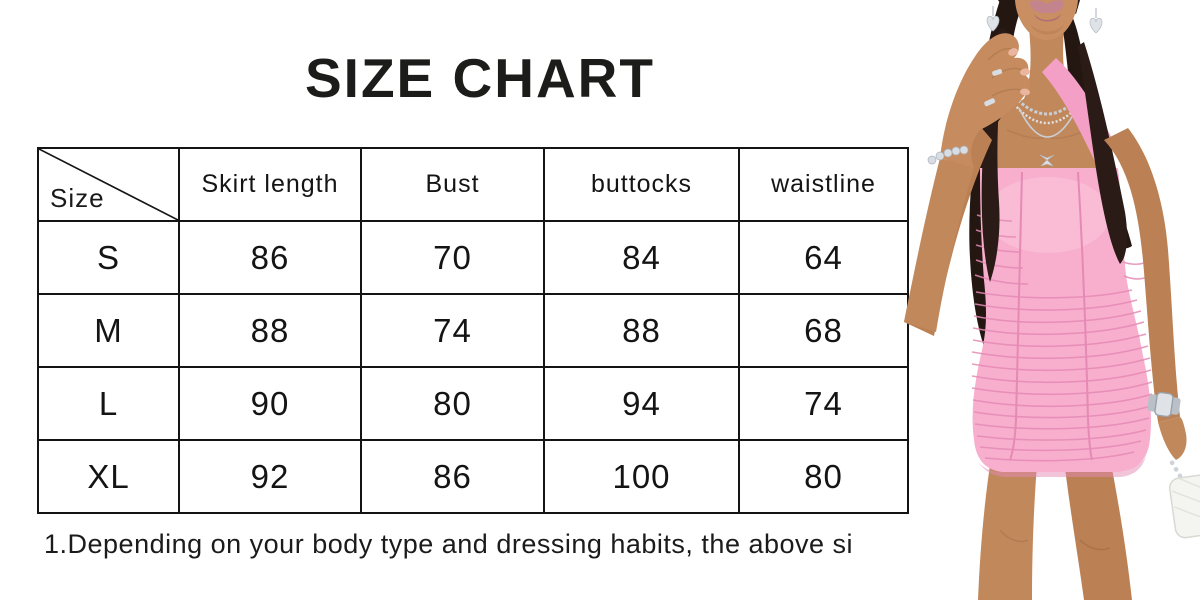 This screenshot has width=1200, height=600. I want to click on cell-value: 84, so click(641, 257).